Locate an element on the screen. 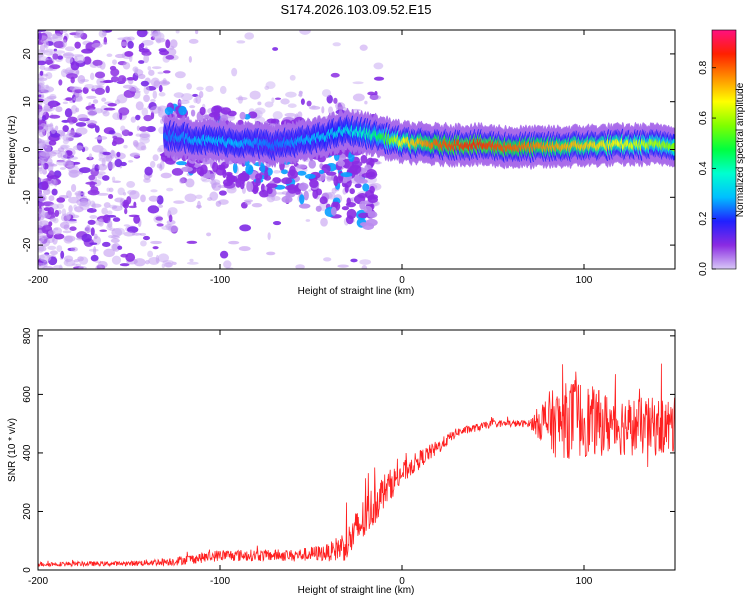  colorbar-label: Normalized spectral amplitude is located at coordinates (740, 149).